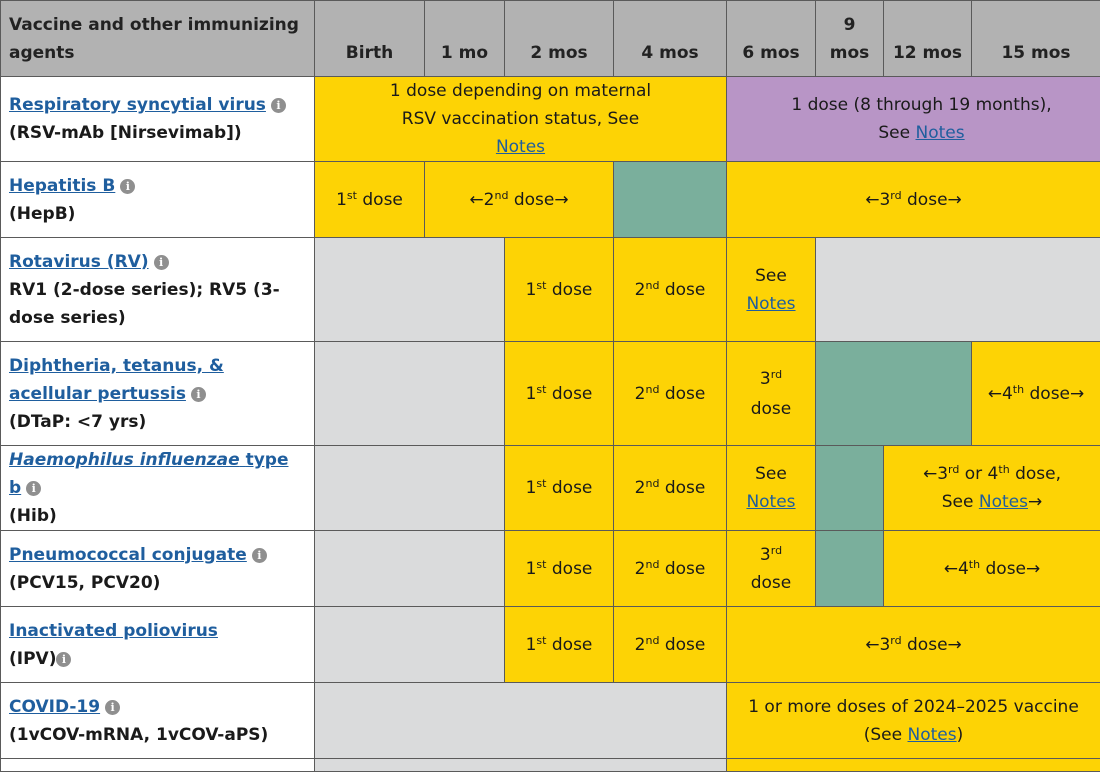 The image size is (1100, 772). Describe the element at coordinates (958, 290) in the screenshot. I see `rv-not-recommended-late` at that location.